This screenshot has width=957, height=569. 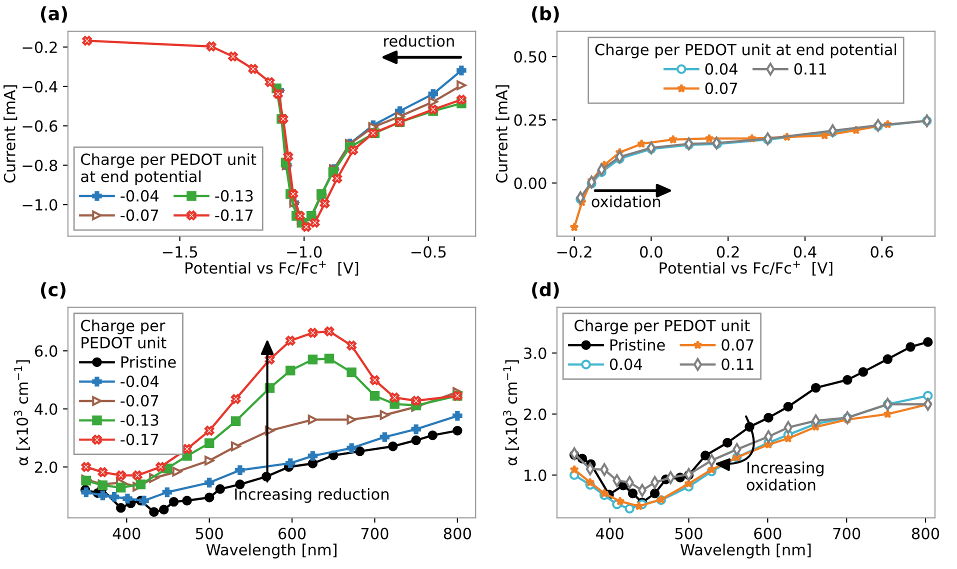 I want to click on y-tick-label: 4.0, so click(x=46, y=409).